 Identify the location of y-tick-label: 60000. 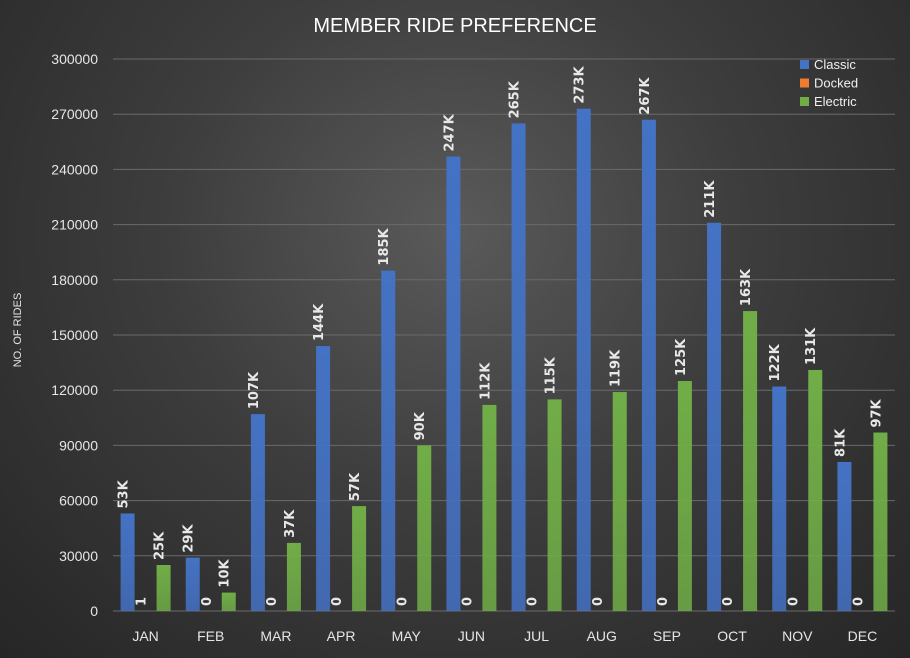
(78, 501).